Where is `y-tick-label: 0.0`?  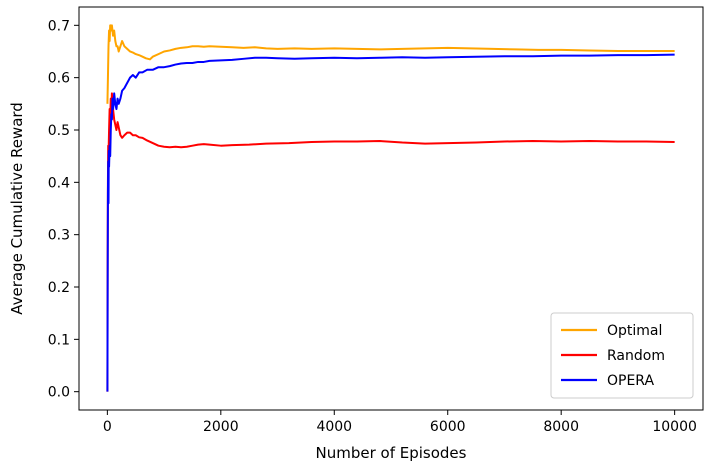 y-tick-label: 0.0 is located at coordinates (59, 393).